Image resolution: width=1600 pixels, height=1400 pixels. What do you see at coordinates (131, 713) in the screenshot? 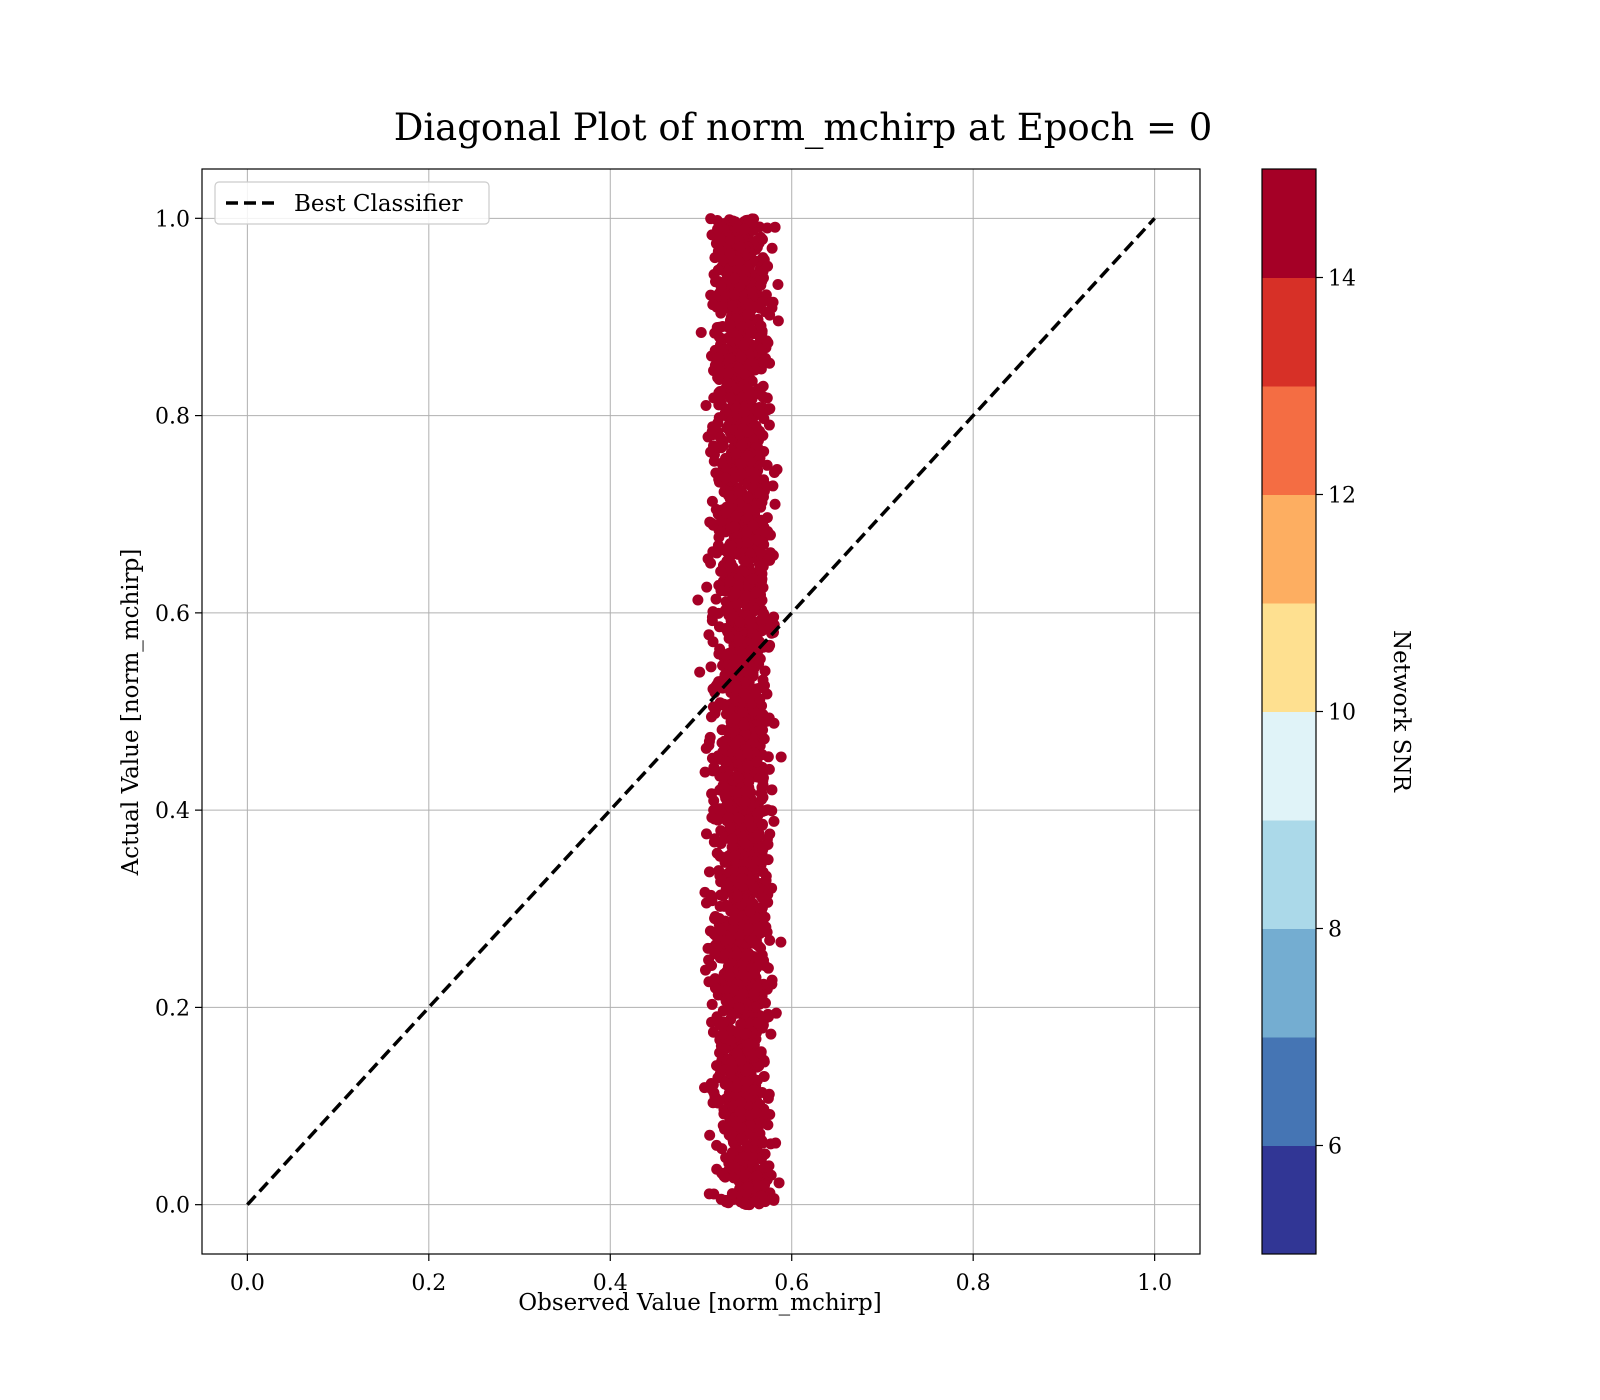
I see `y-axis-label: Actual Value [norm_mchirp]` at bounding box center [131, 713].